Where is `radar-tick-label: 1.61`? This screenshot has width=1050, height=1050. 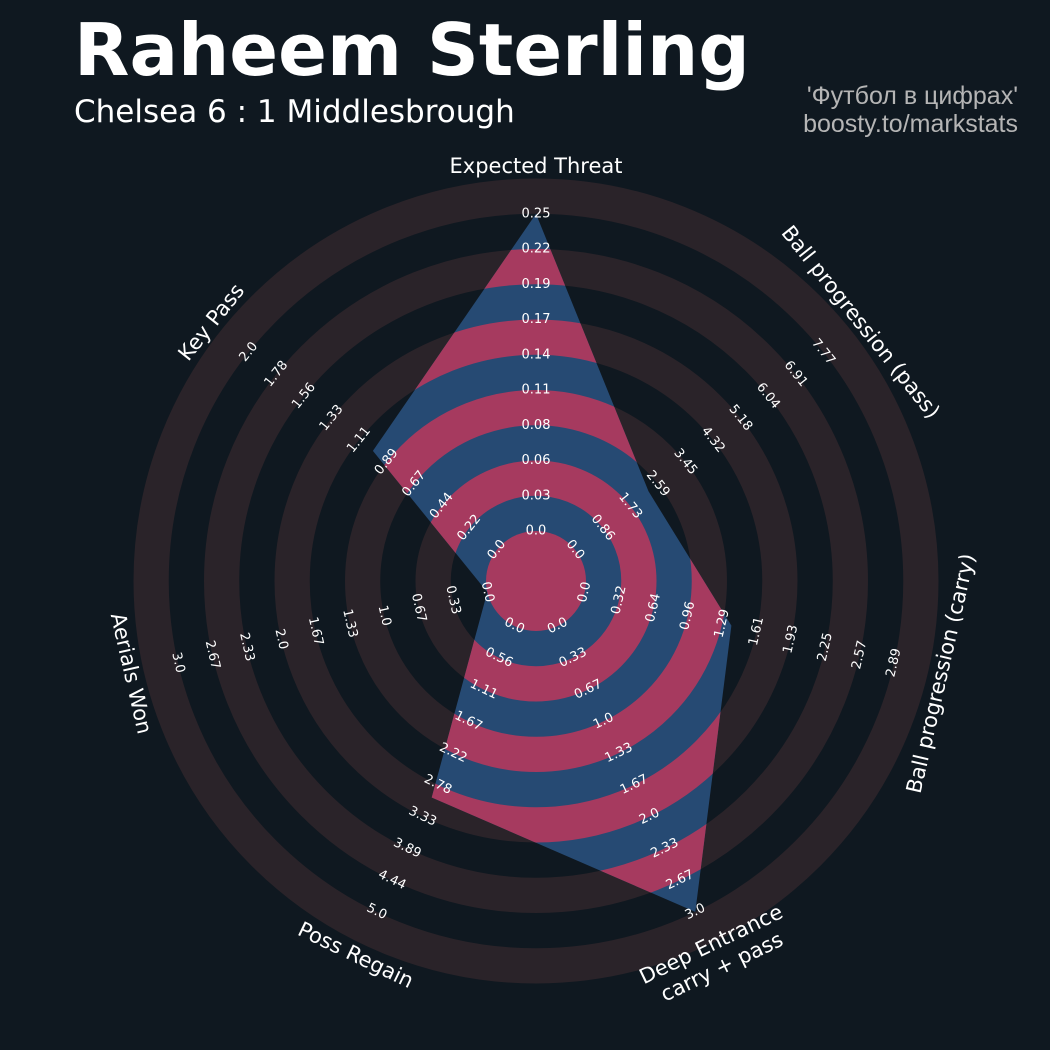
radar-tick-label: 1.61 is located at coordinates (756, 632).